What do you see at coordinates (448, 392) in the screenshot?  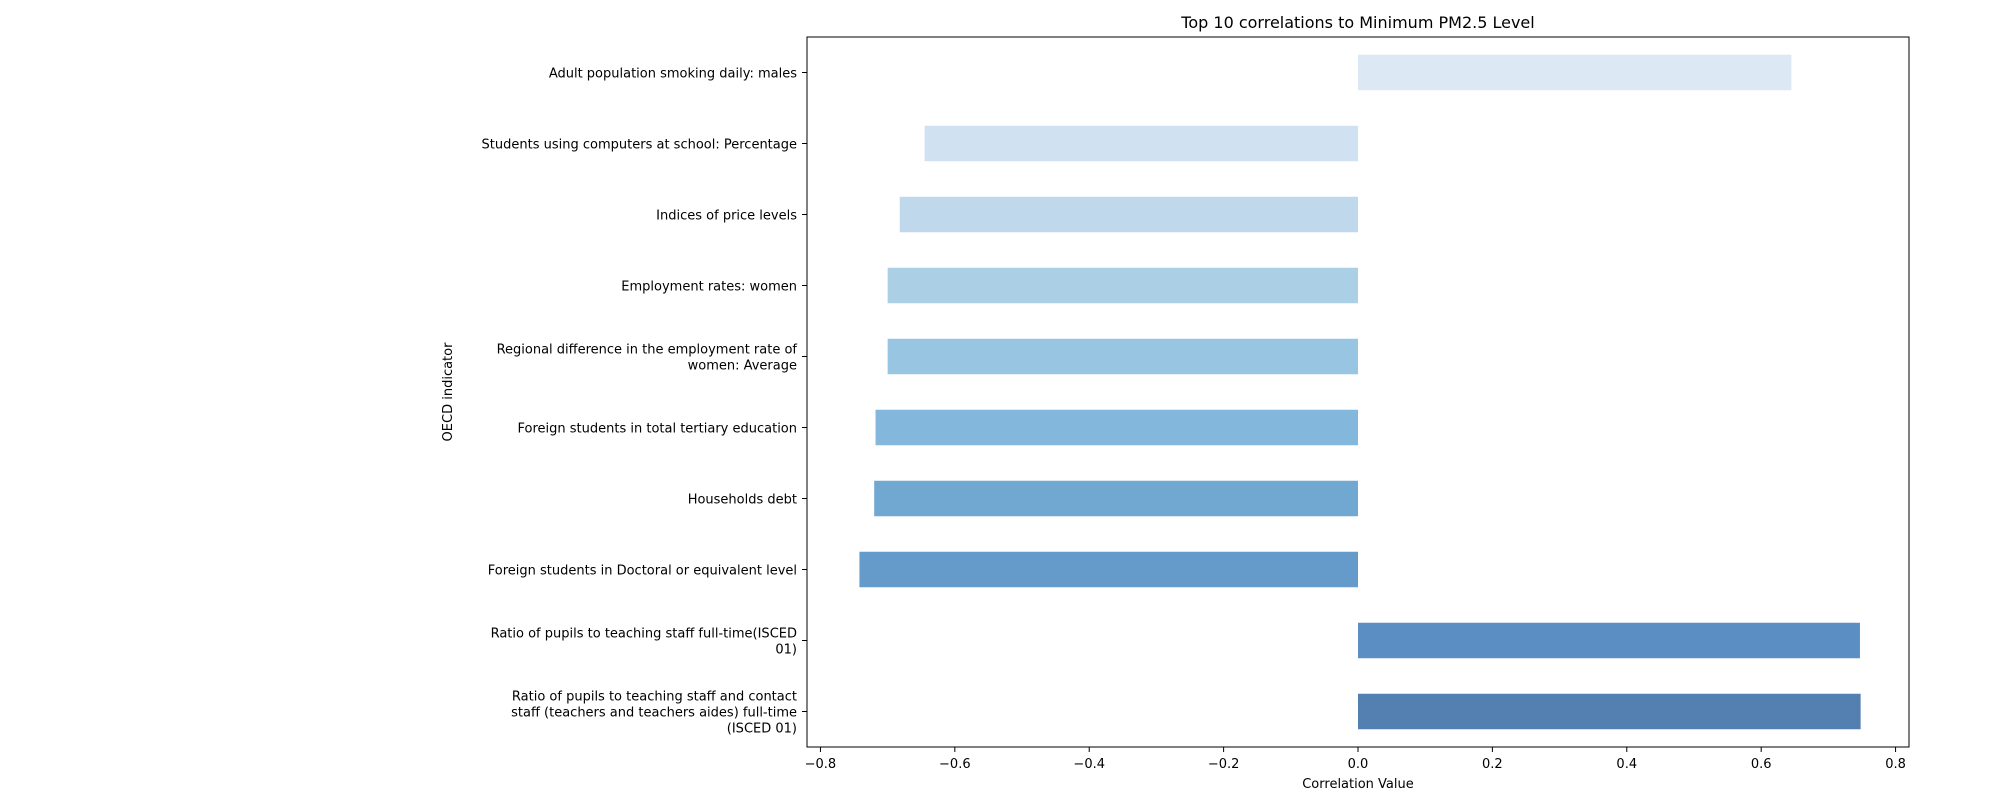 I see `y-axis-label: OECD indicator` at bounding box center [448, 392].